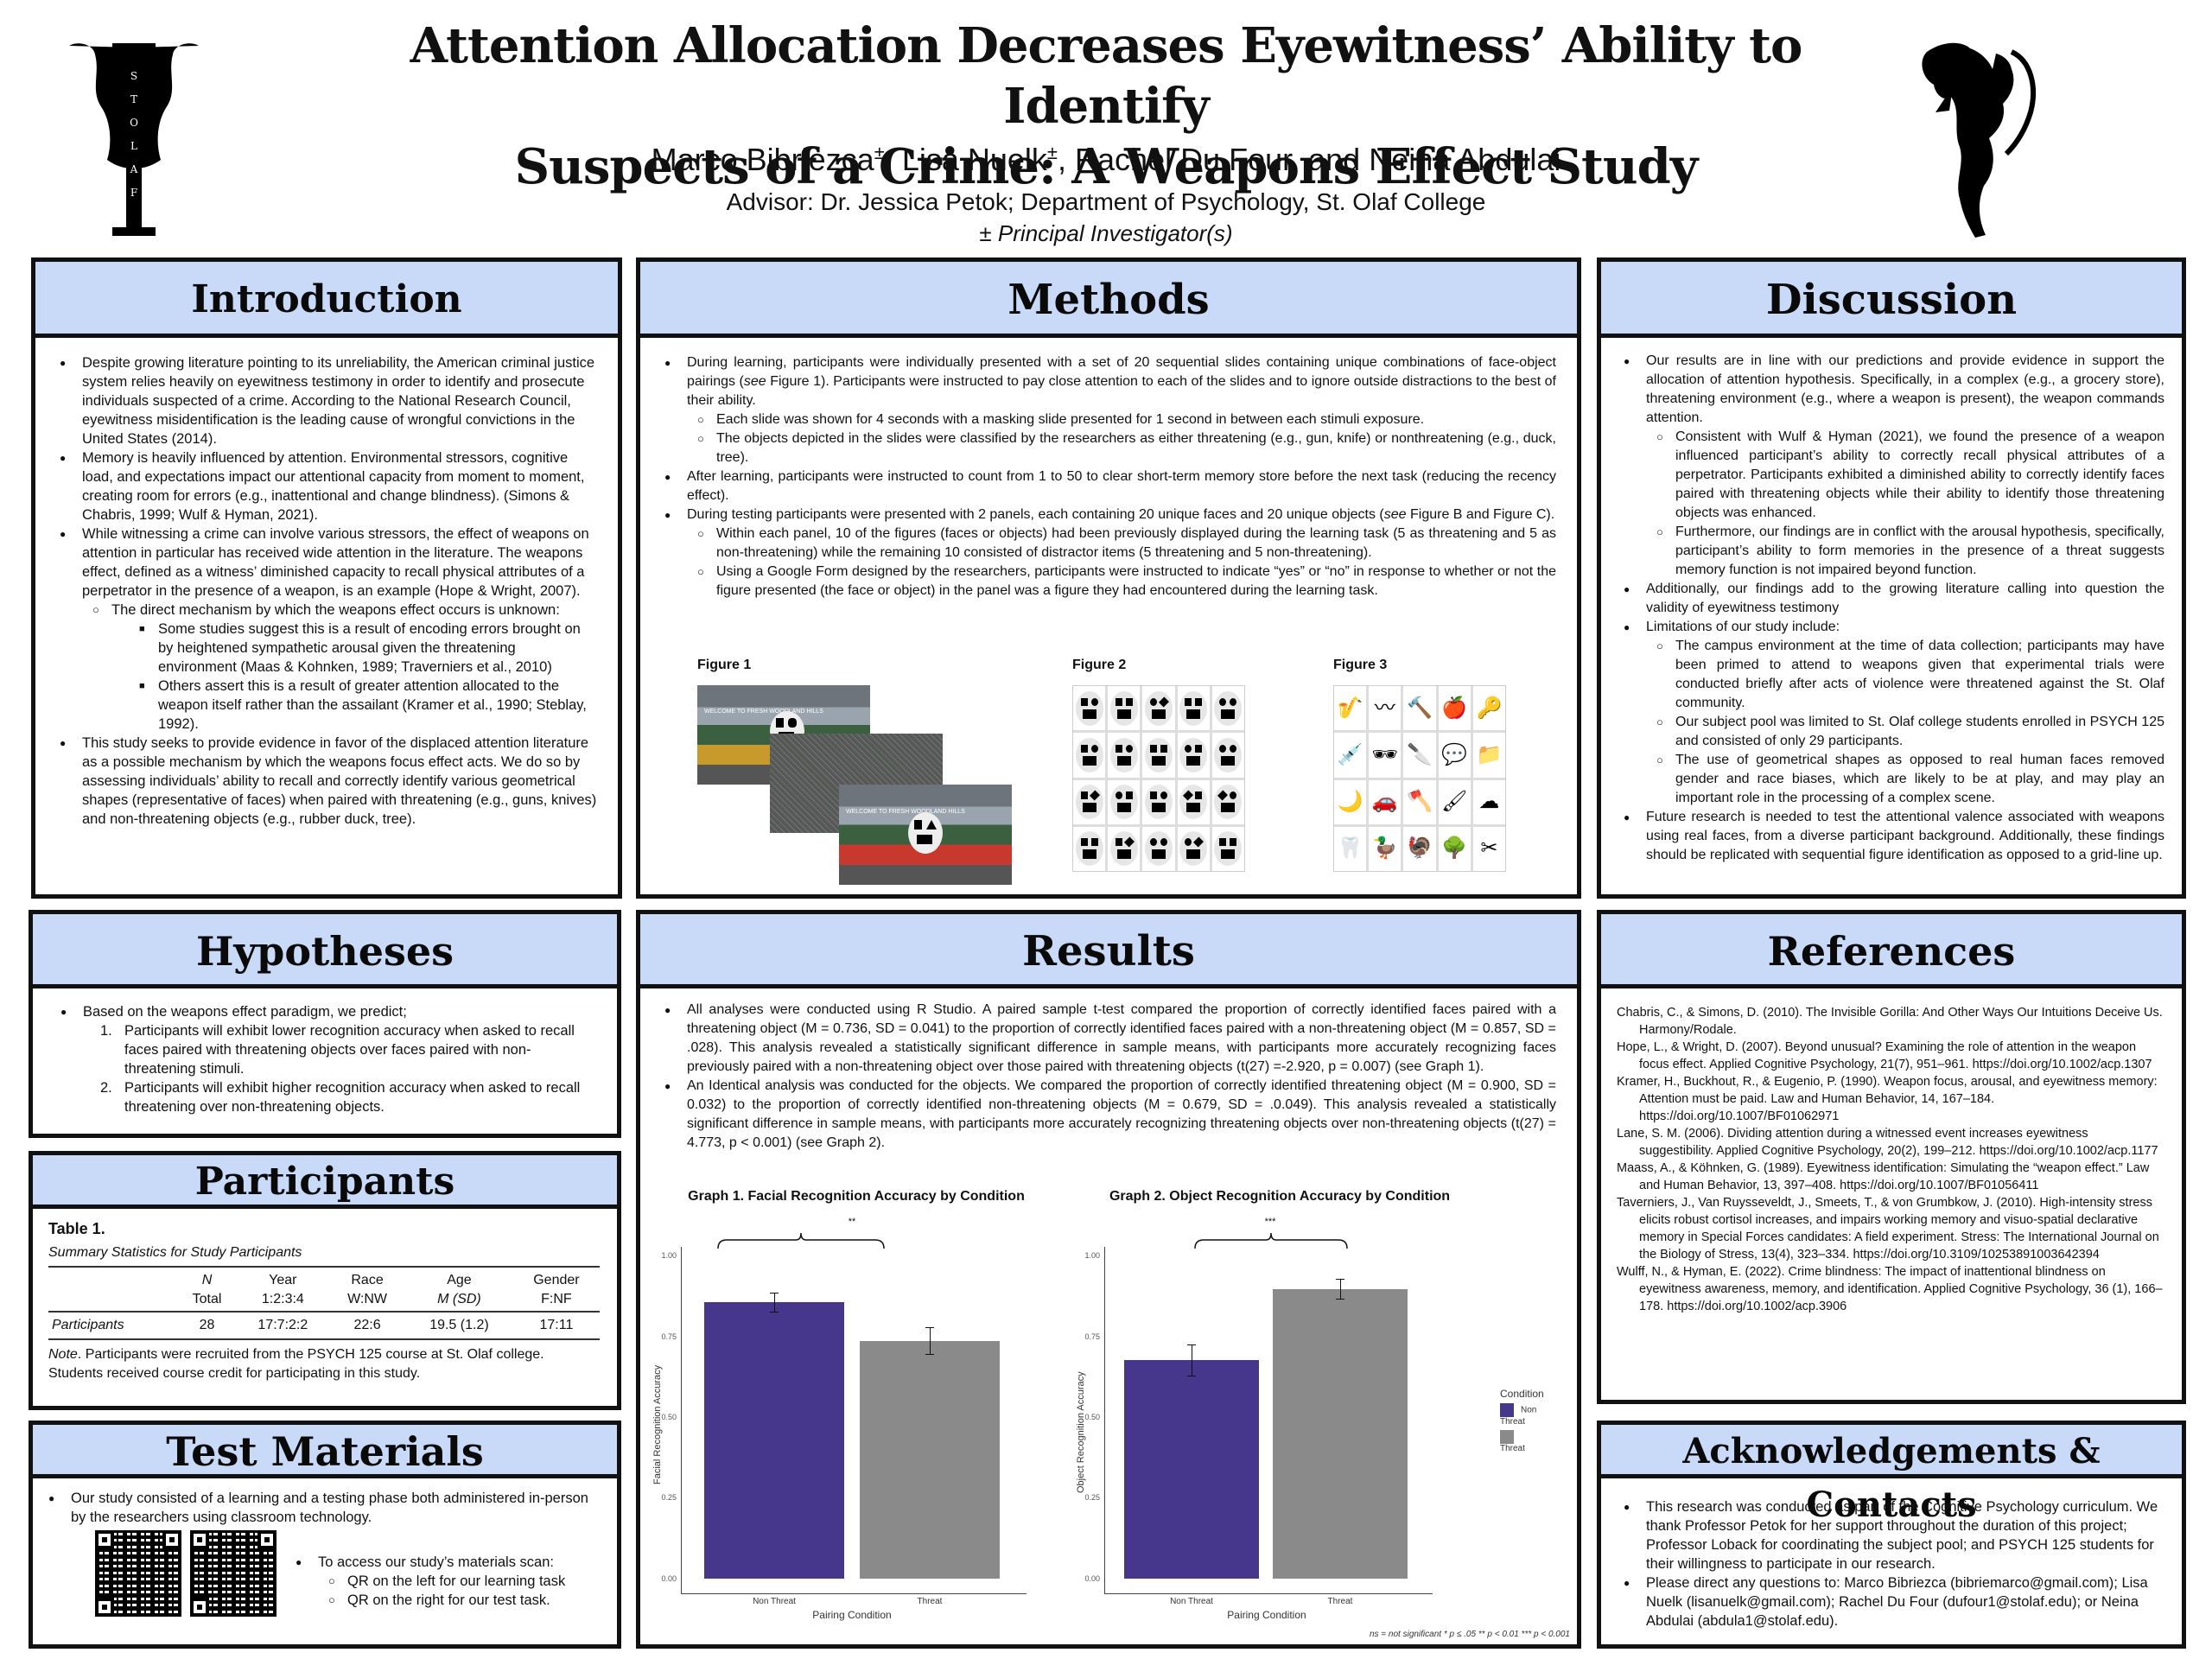 Image resolution: width=2212 pixels, height=1659 pixels. Describe the element at coordinates (762, 159) in the screenshot. I see `author: Marco Bibriezca` at that location.